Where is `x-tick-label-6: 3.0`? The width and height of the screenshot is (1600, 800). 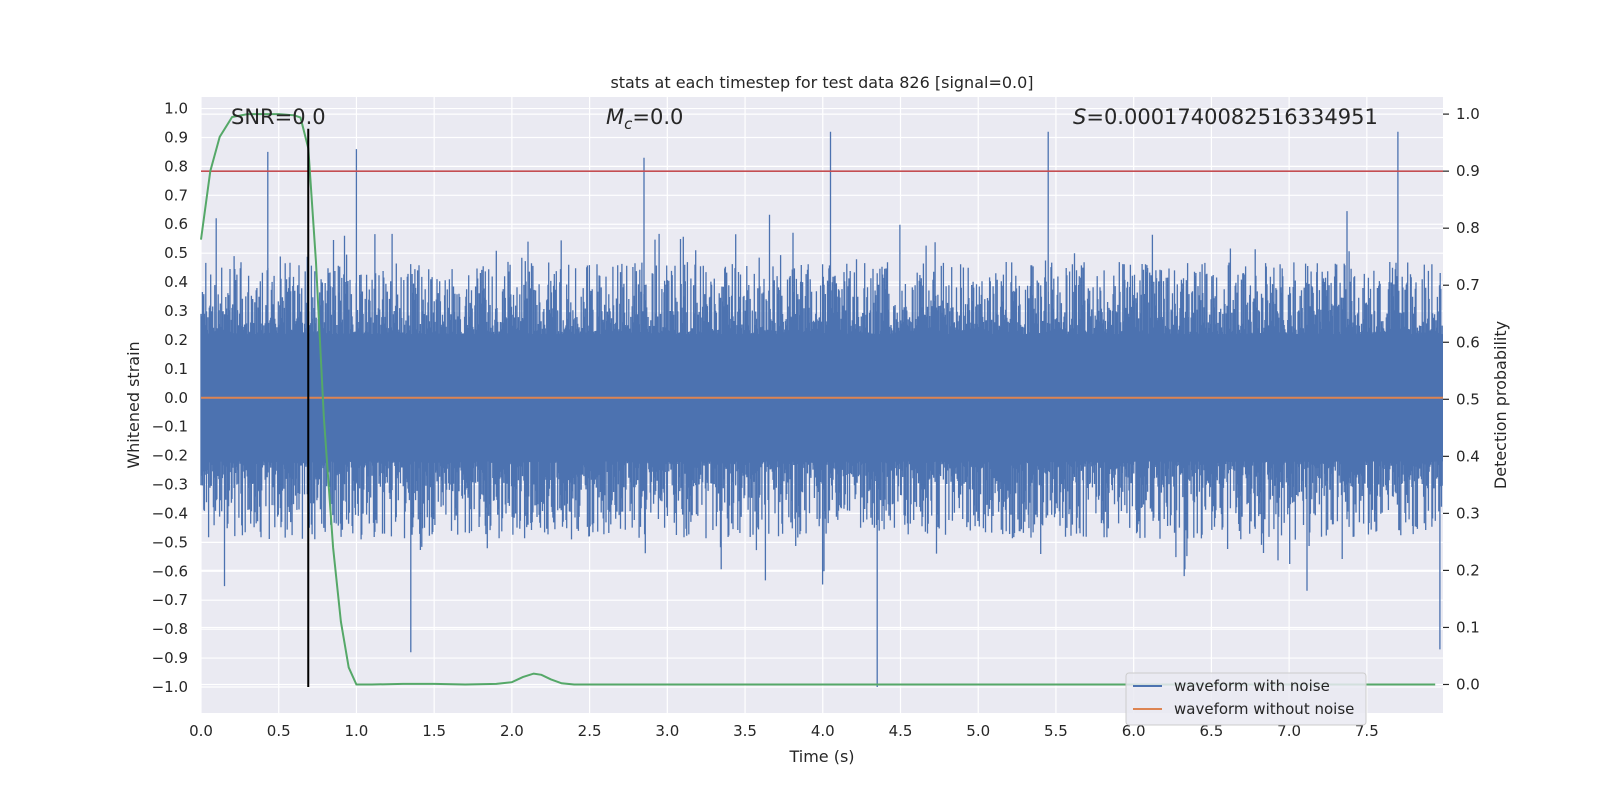
x-tick-label-6: 3.0 is located at coordinates (667, 731).